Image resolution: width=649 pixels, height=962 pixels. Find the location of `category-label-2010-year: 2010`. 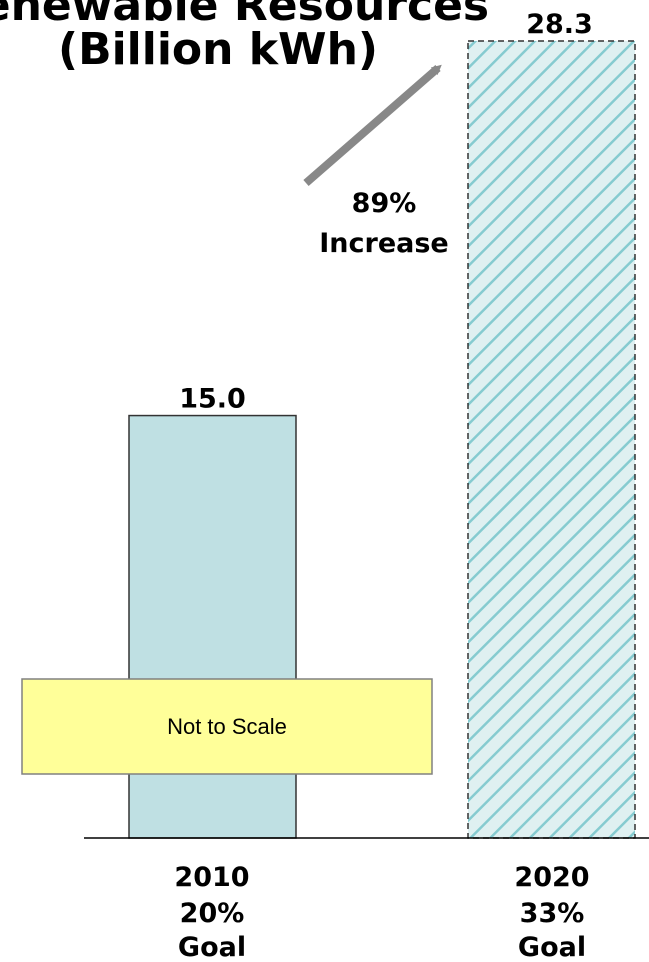

category-label-2010-year: 2010 is located at coordinates (211, 877).